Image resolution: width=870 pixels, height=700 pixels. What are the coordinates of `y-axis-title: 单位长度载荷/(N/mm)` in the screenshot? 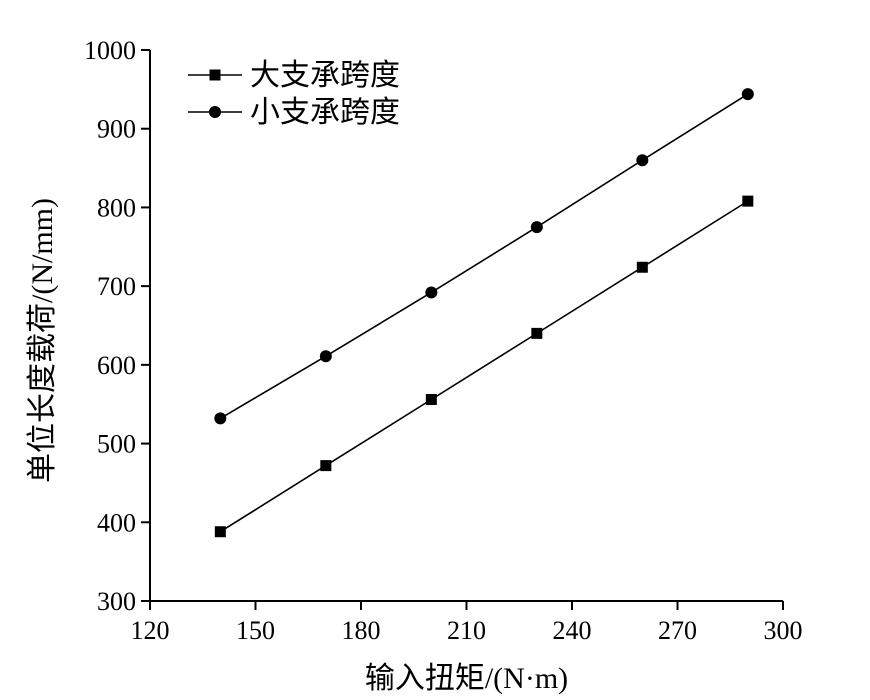 It's located at (42, 340).